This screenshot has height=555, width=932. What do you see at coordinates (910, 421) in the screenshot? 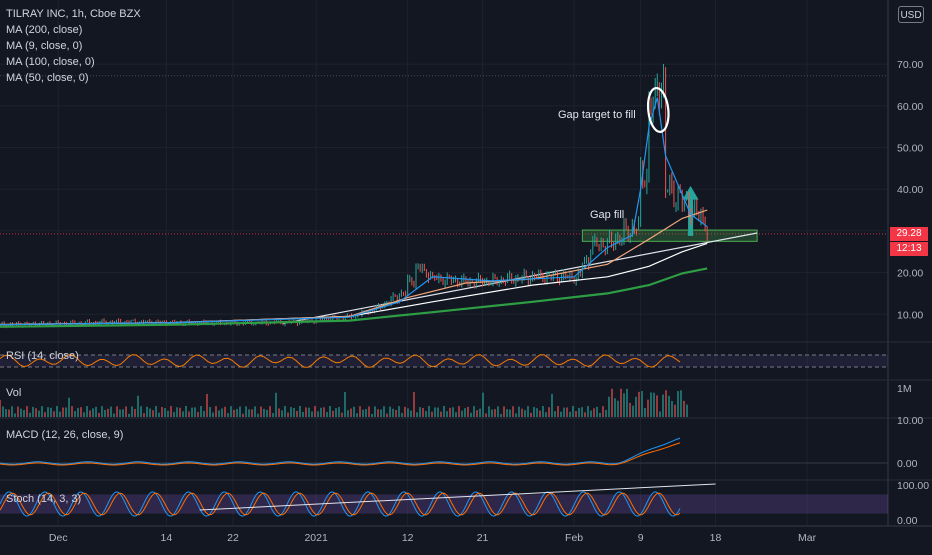
I see `macd-tick-label: 10.00` at bounding box center [910, 421].